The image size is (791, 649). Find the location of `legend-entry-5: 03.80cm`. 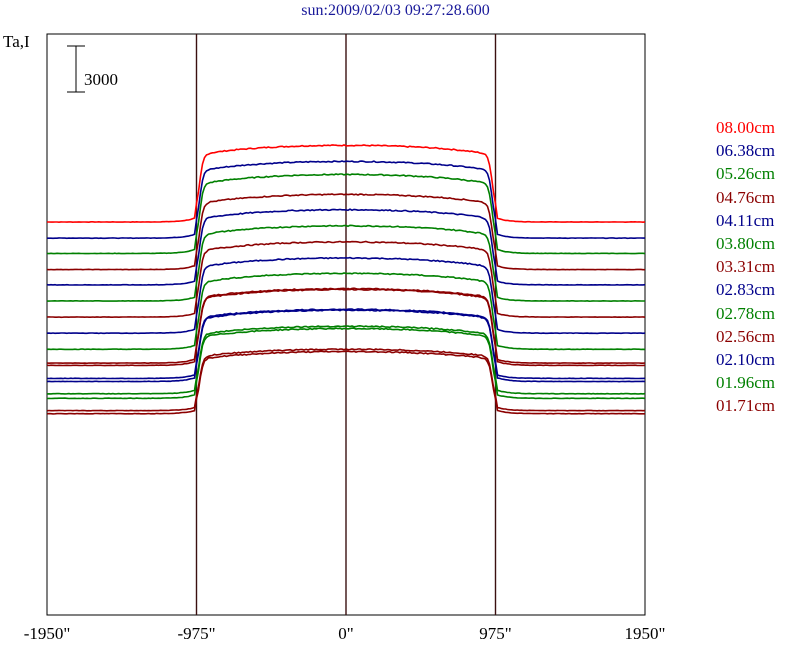

legend-entry-5: 03.80cm is located at coordinates (746, 244).